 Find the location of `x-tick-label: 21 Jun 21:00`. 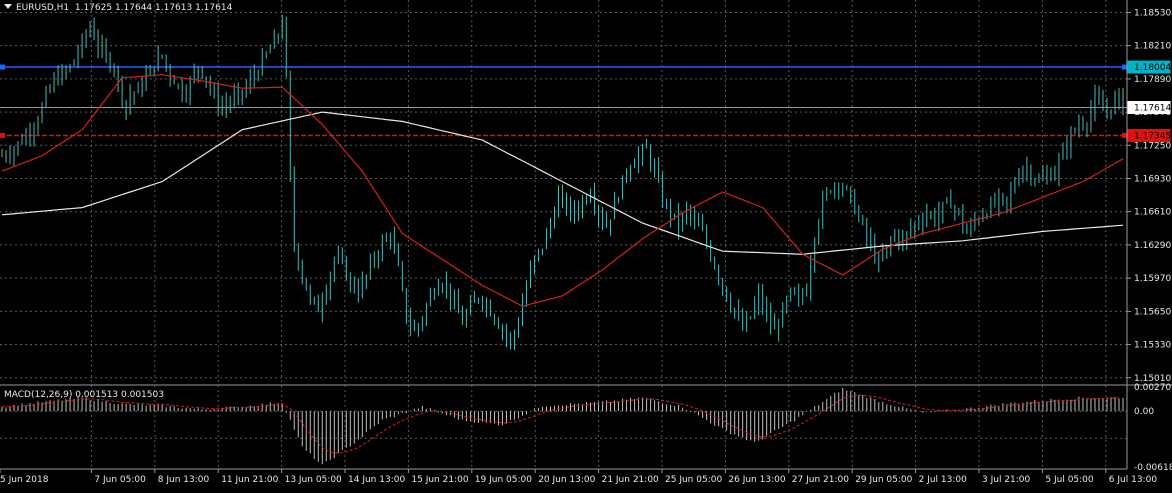

x-tick-label: 21 Jun 21:00 is located at coordinates (630, 480).